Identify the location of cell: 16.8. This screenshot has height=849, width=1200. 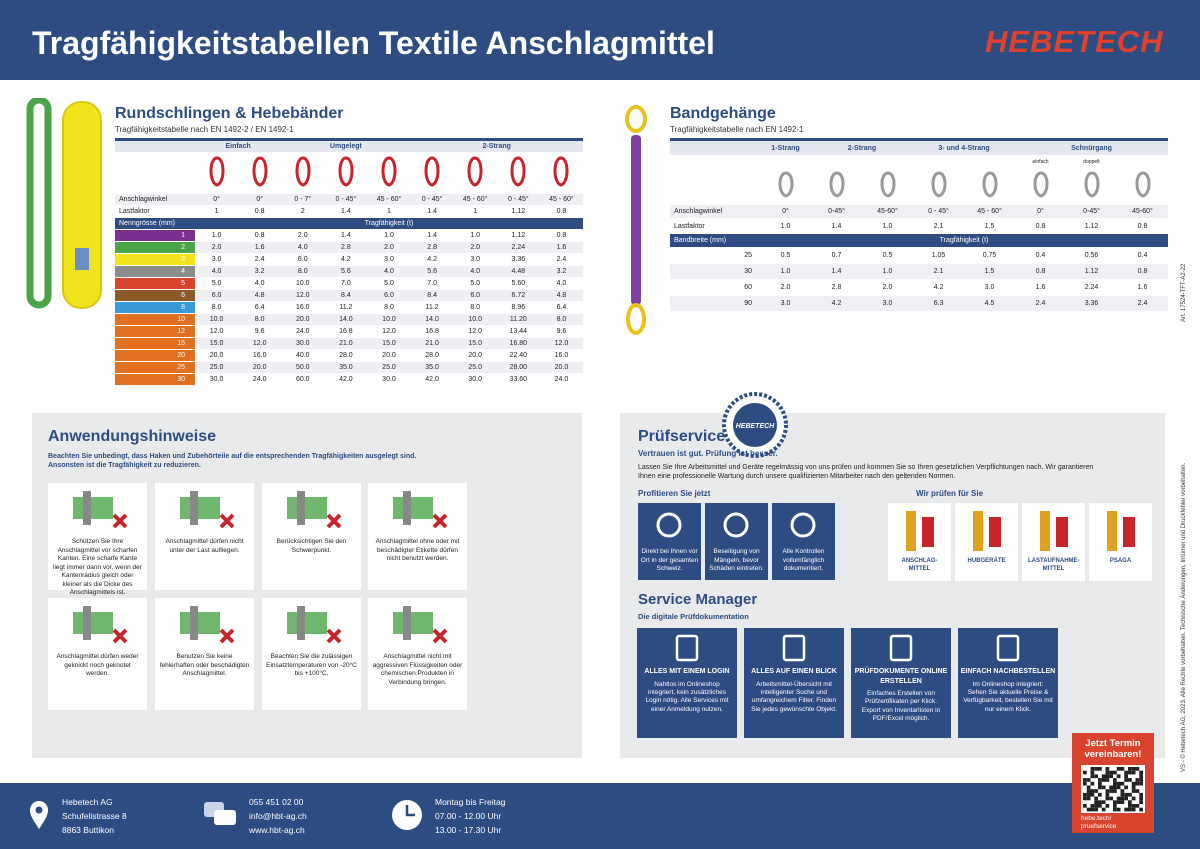
(432, 331).